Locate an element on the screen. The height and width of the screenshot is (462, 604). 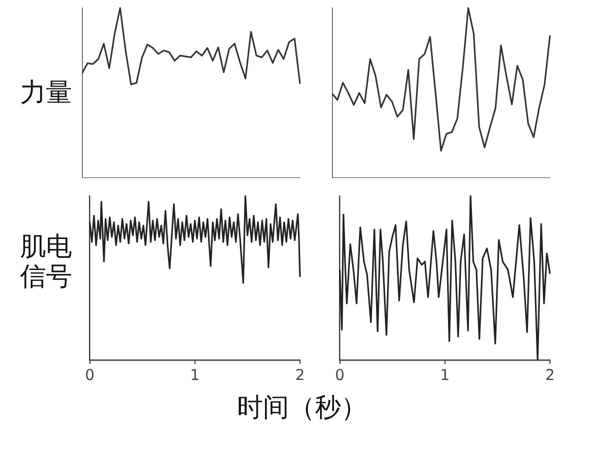
y-axis-title: 肌电信号 is located at coordinates (46, 262).